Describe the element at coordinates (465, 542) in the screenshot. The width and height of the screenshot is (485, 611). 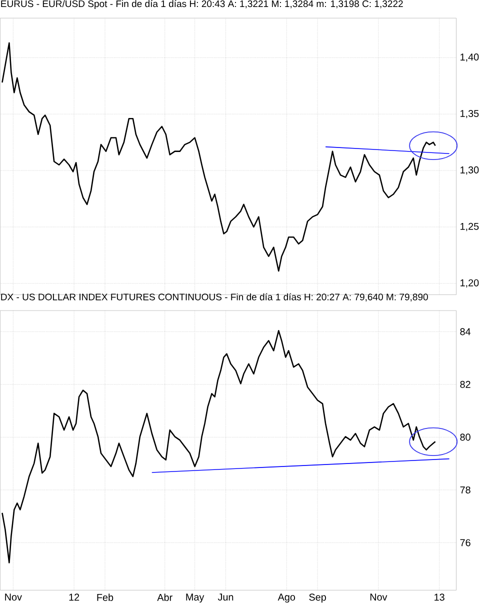
I see `y-tick-label: 76` at that location.